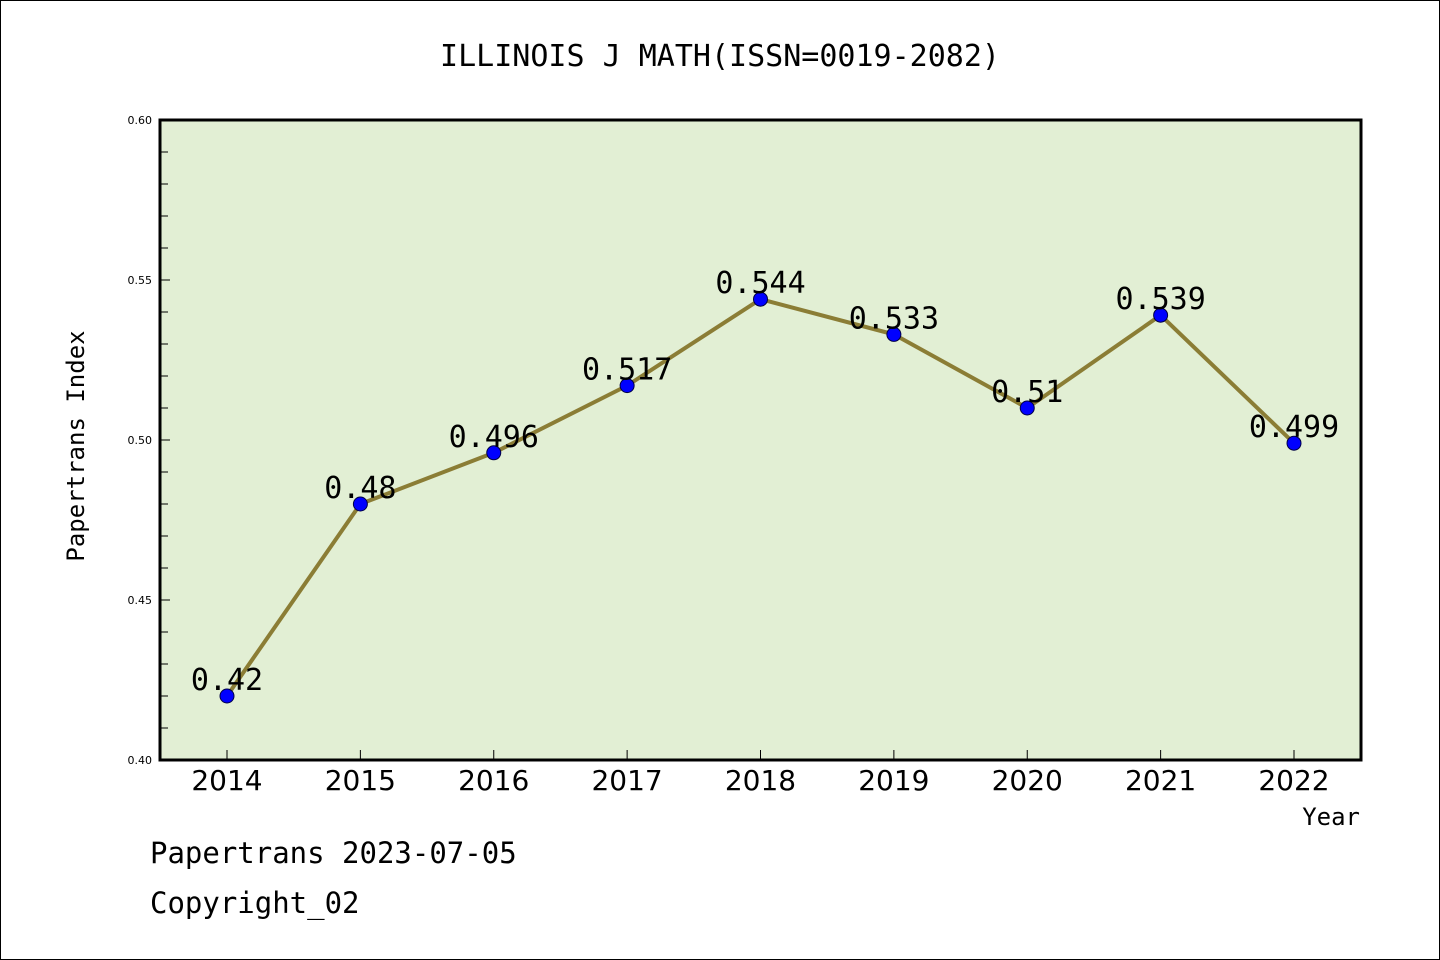 This screenshot has width=1440, height=960. I want to click on data-label: 0.517, so click(627, 370).